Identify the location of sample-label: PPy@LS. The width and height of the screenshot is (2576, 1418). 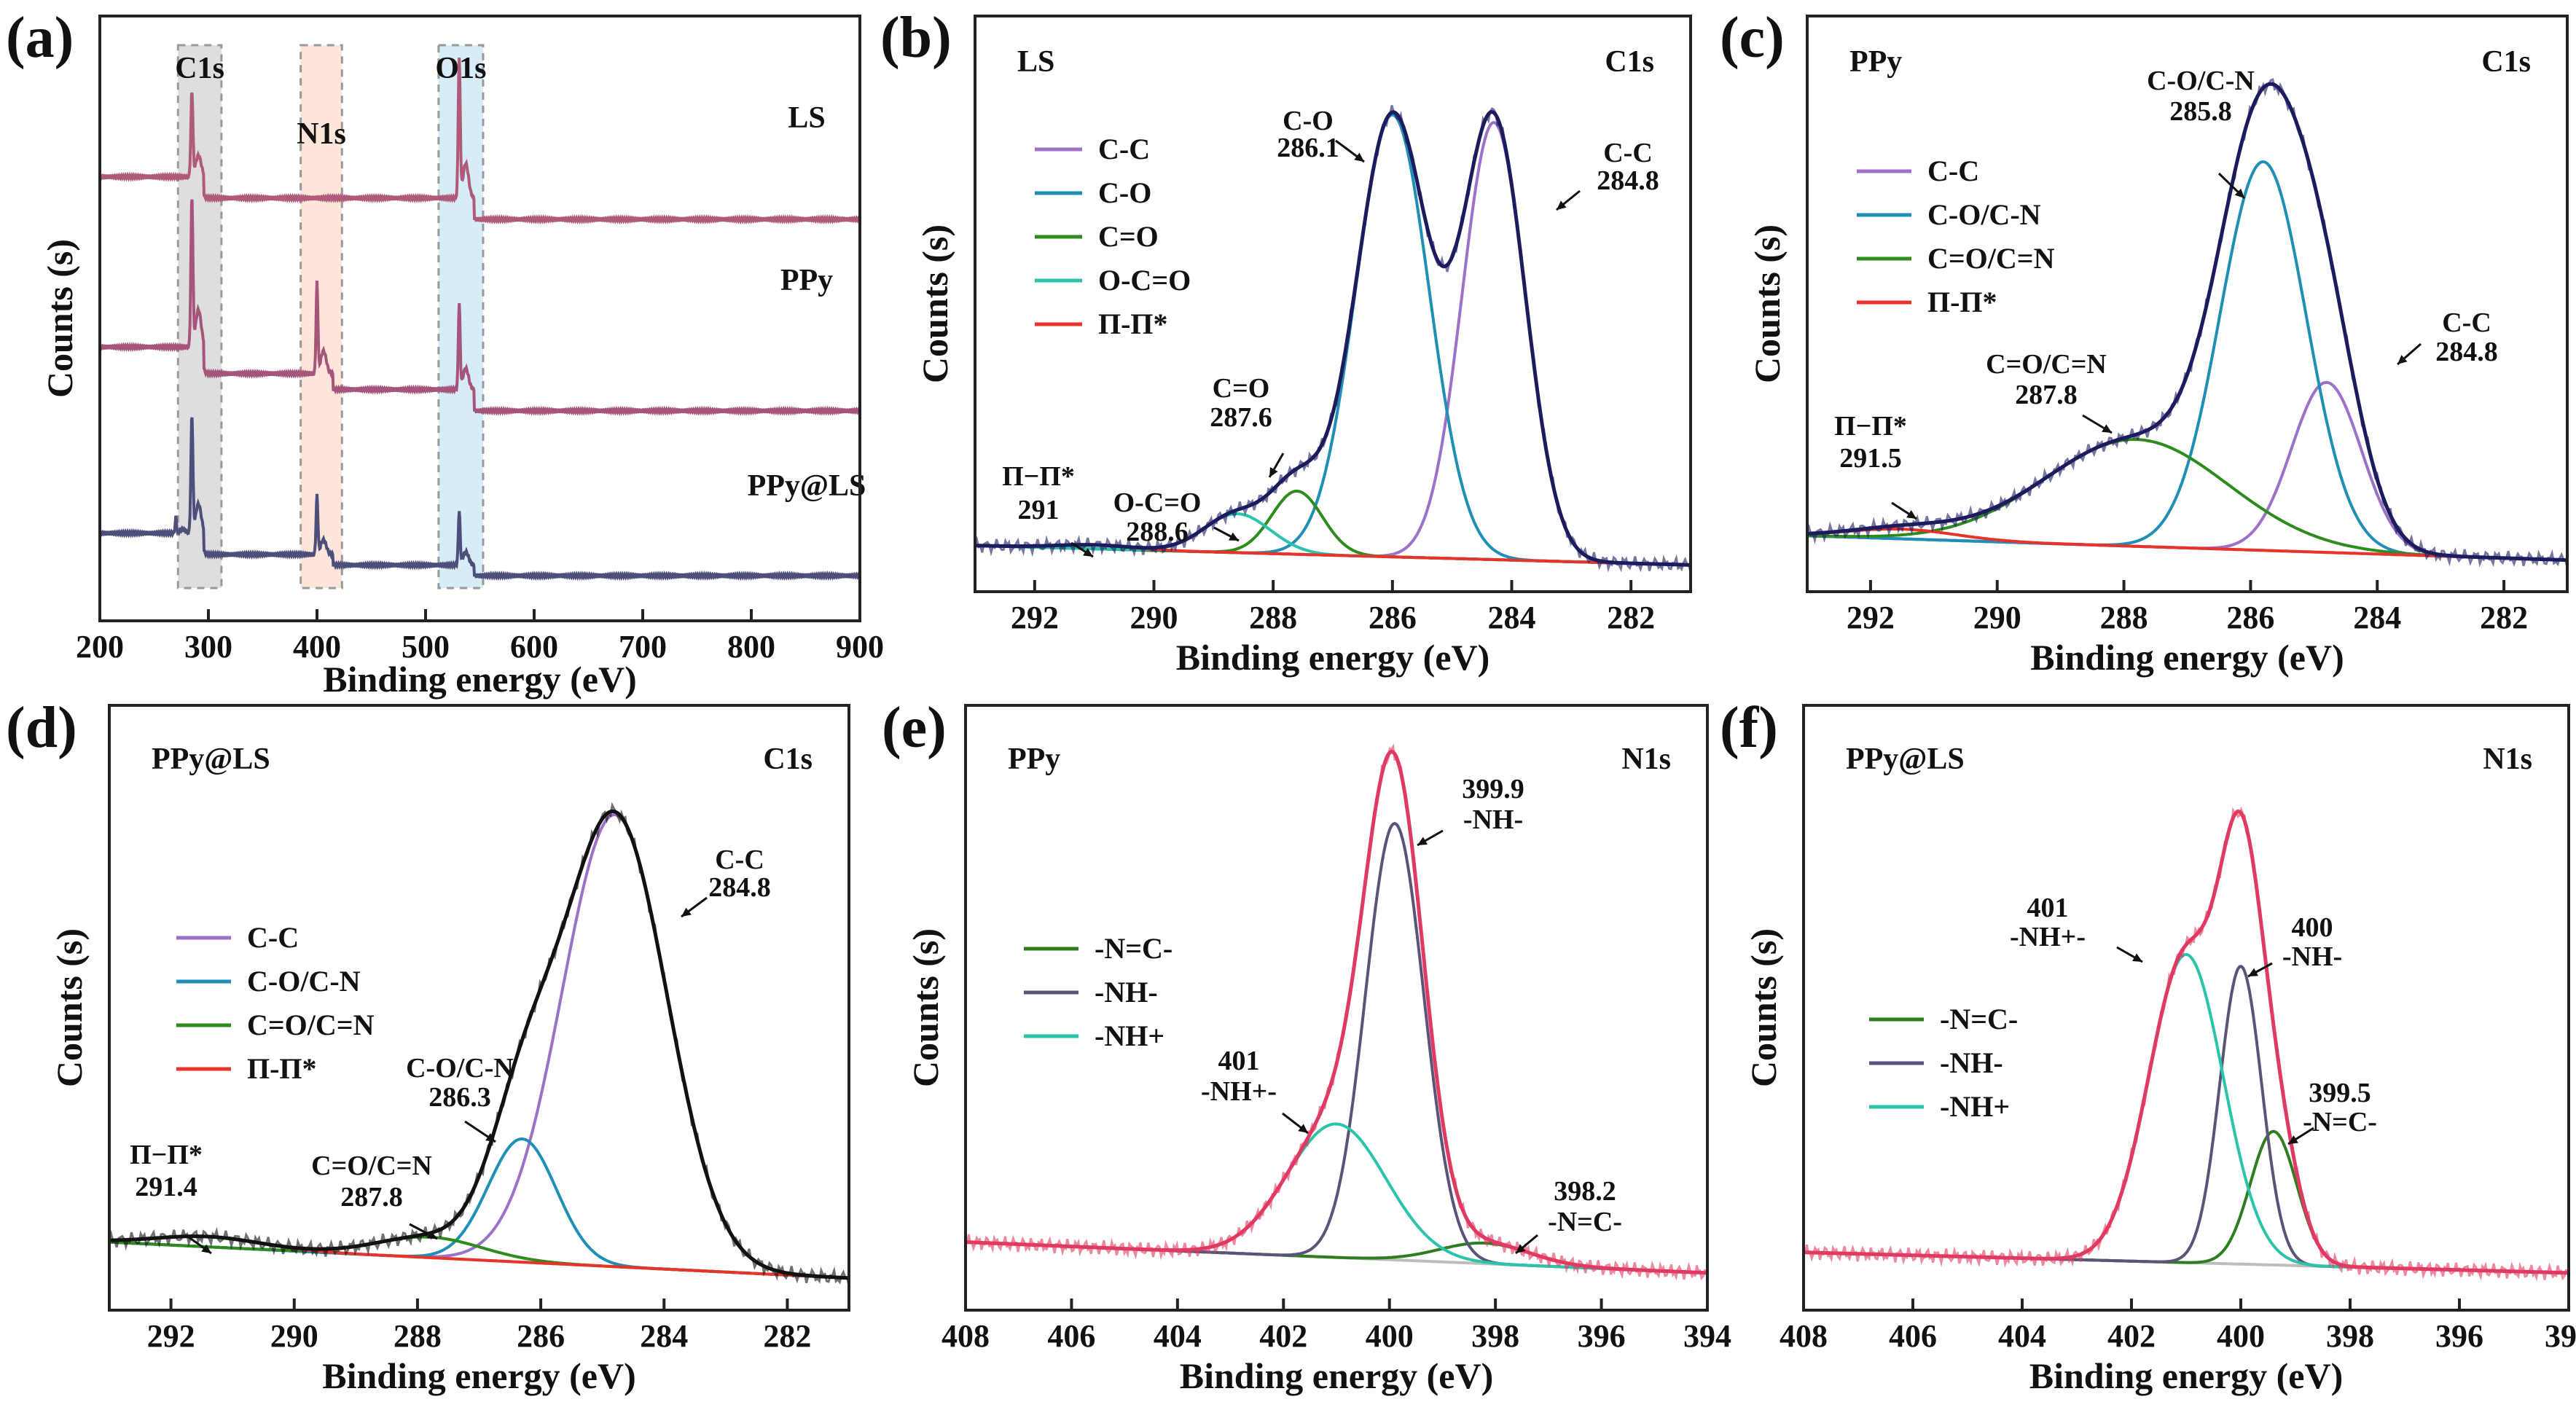
(1905, 760).